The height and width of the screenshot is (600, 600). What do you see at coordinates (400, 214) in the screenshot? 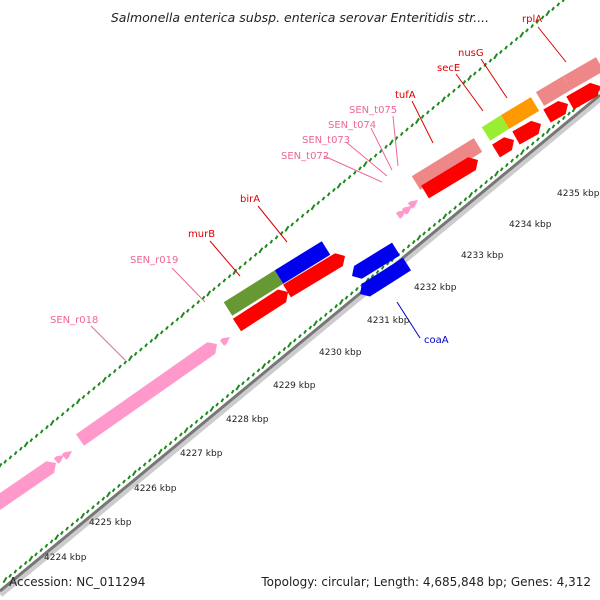
I see `trna-feature-SEN_t072` at bounding box center [400, 214].